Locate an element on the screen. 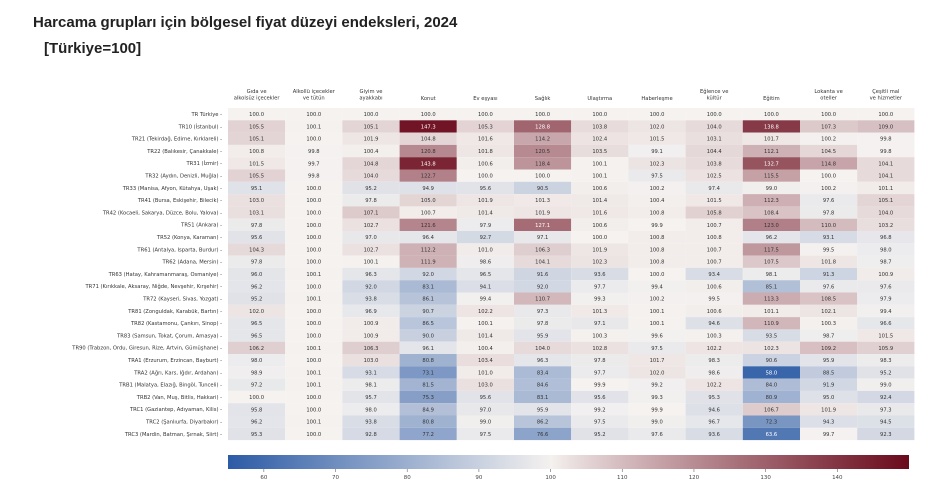  cell-value: 96.9 is located at coordinates (371, 312).